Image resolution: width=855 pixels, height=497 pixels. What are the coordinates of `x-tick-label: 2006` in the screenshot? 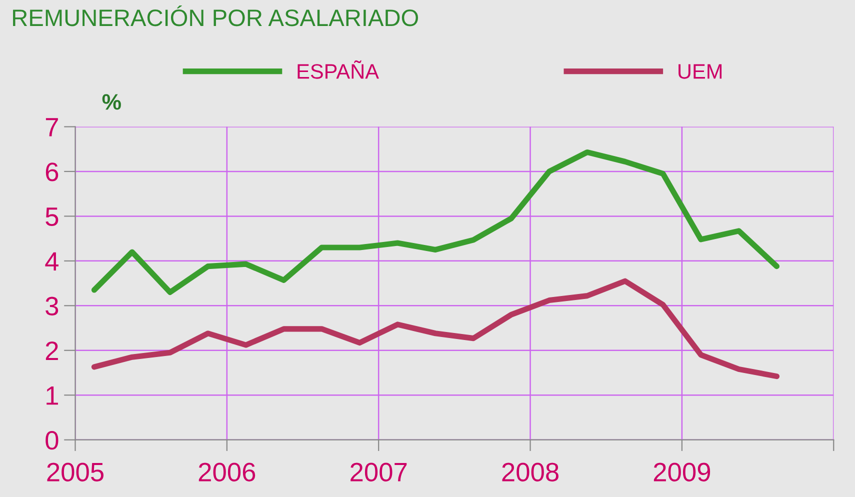 It's located at (227, 472).